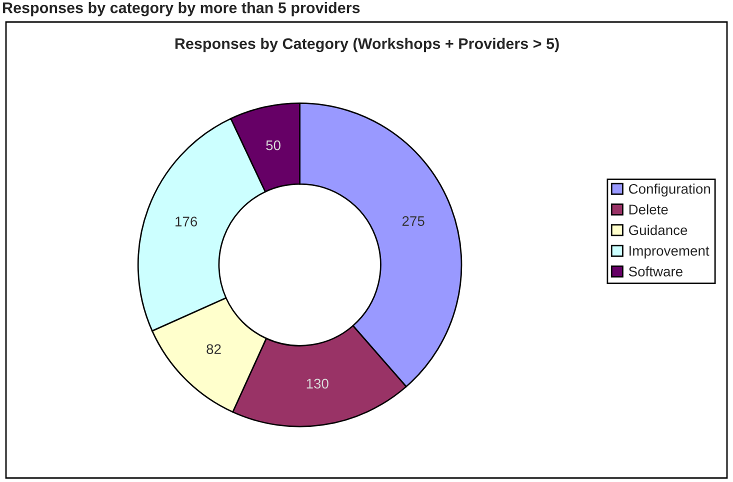  Describe the element at coordinates (181, 9) in the screenshot. I see `chart-title: Responses by category by more than 5 providers` at that location.